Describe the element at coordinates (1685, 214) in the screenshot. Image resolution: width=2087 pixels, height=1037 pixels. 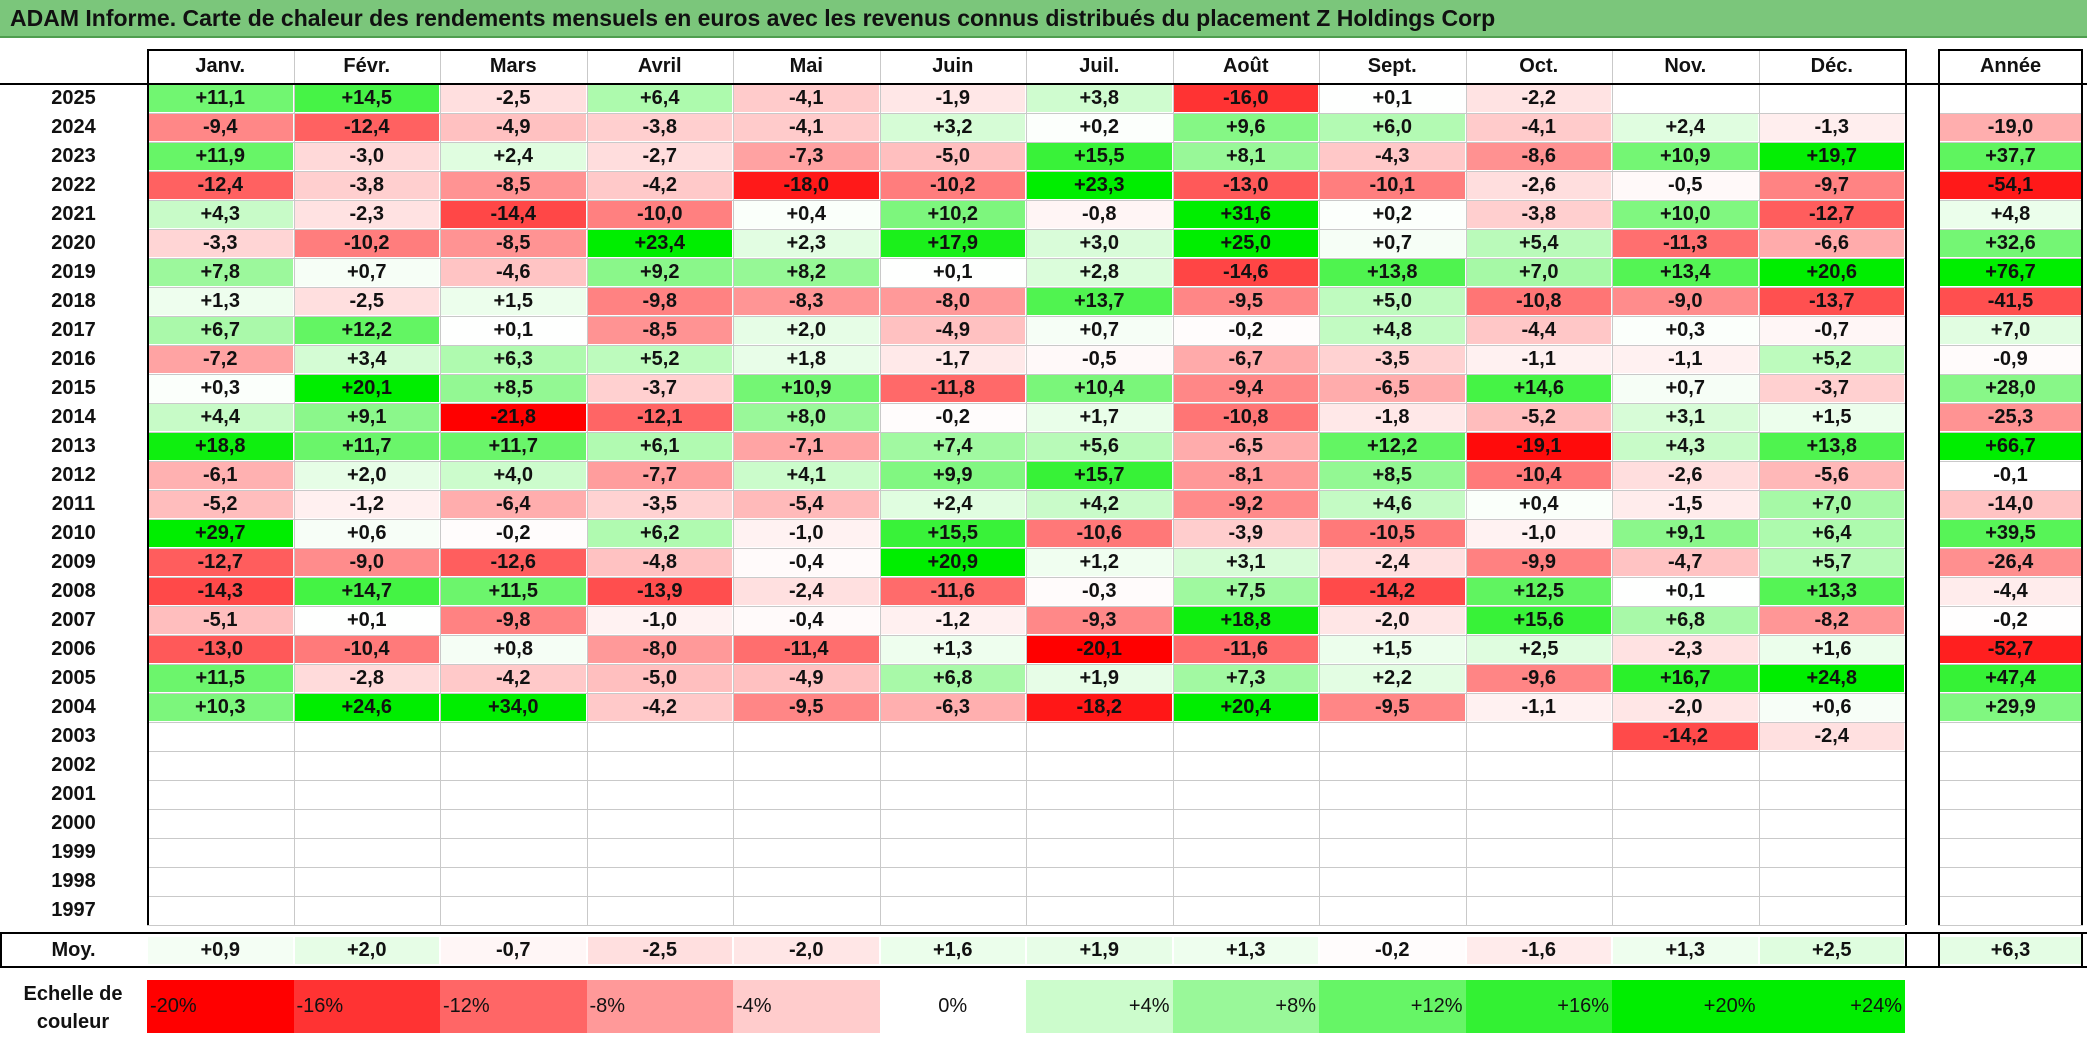
I see `heatmap-cell: +10,0` at that location.